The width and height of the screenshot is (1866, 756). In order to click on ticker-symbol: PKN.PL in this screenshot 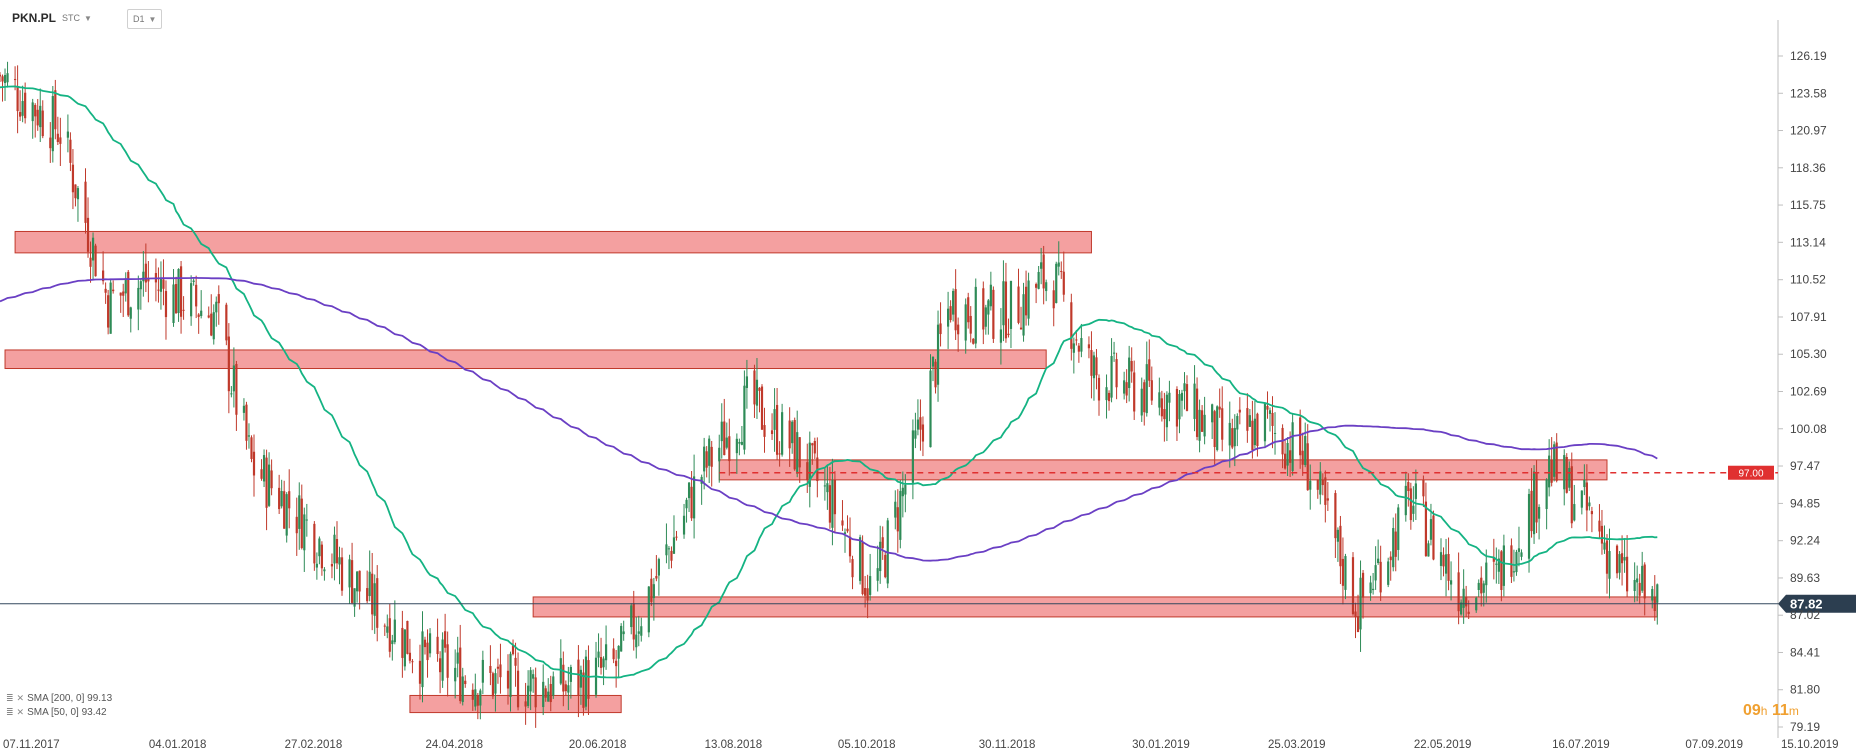, I will do `click(34, 18)`.